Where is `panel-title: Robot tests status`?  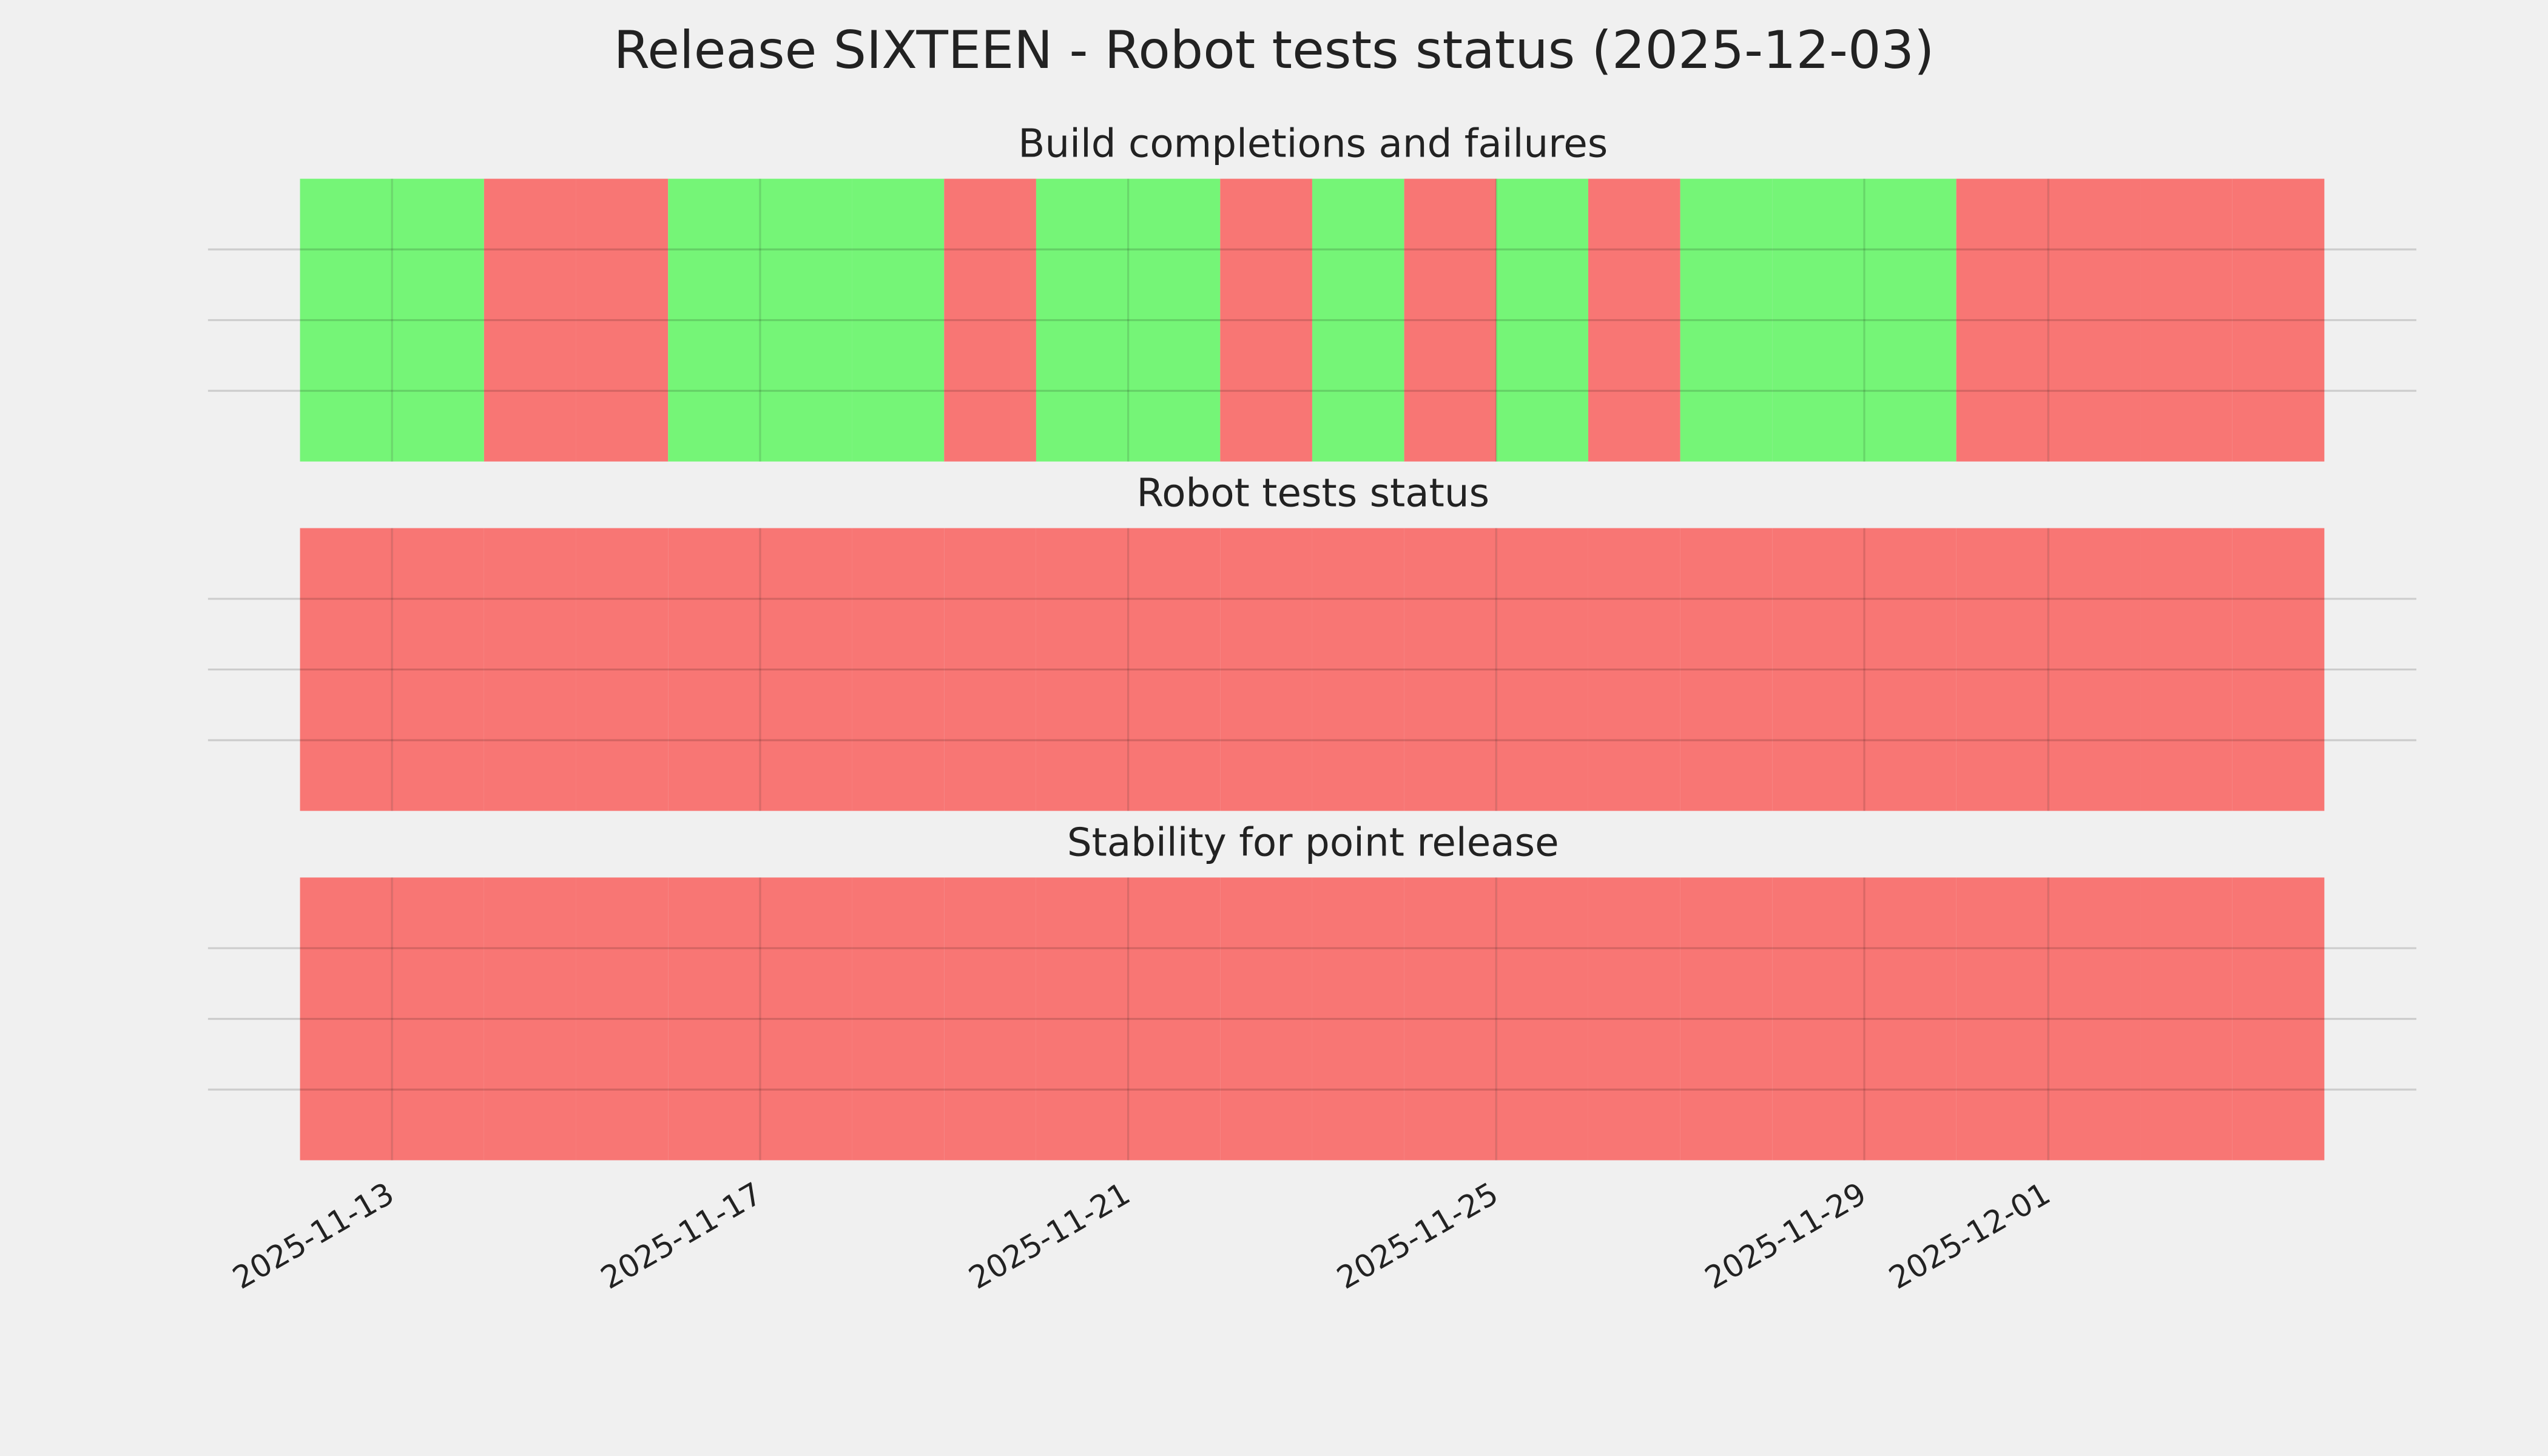 panel-title: Robot tests status is located at coordinates (1312, 493).